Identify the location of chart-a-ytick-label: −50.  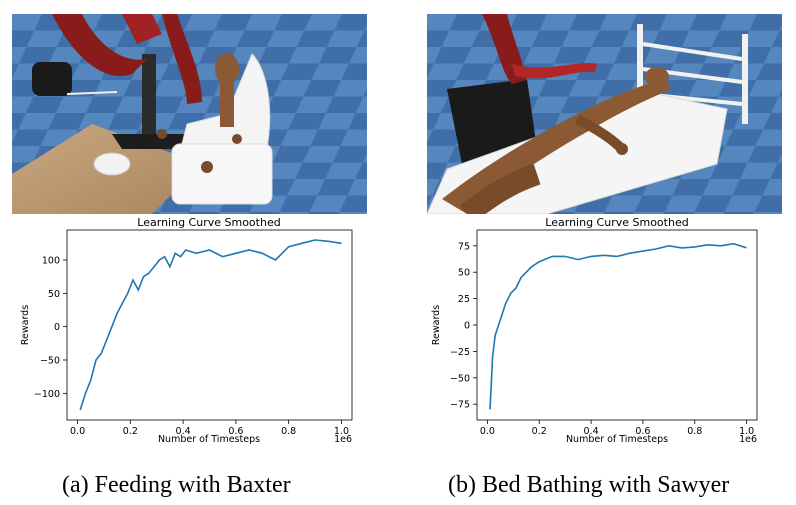
(50, 361).